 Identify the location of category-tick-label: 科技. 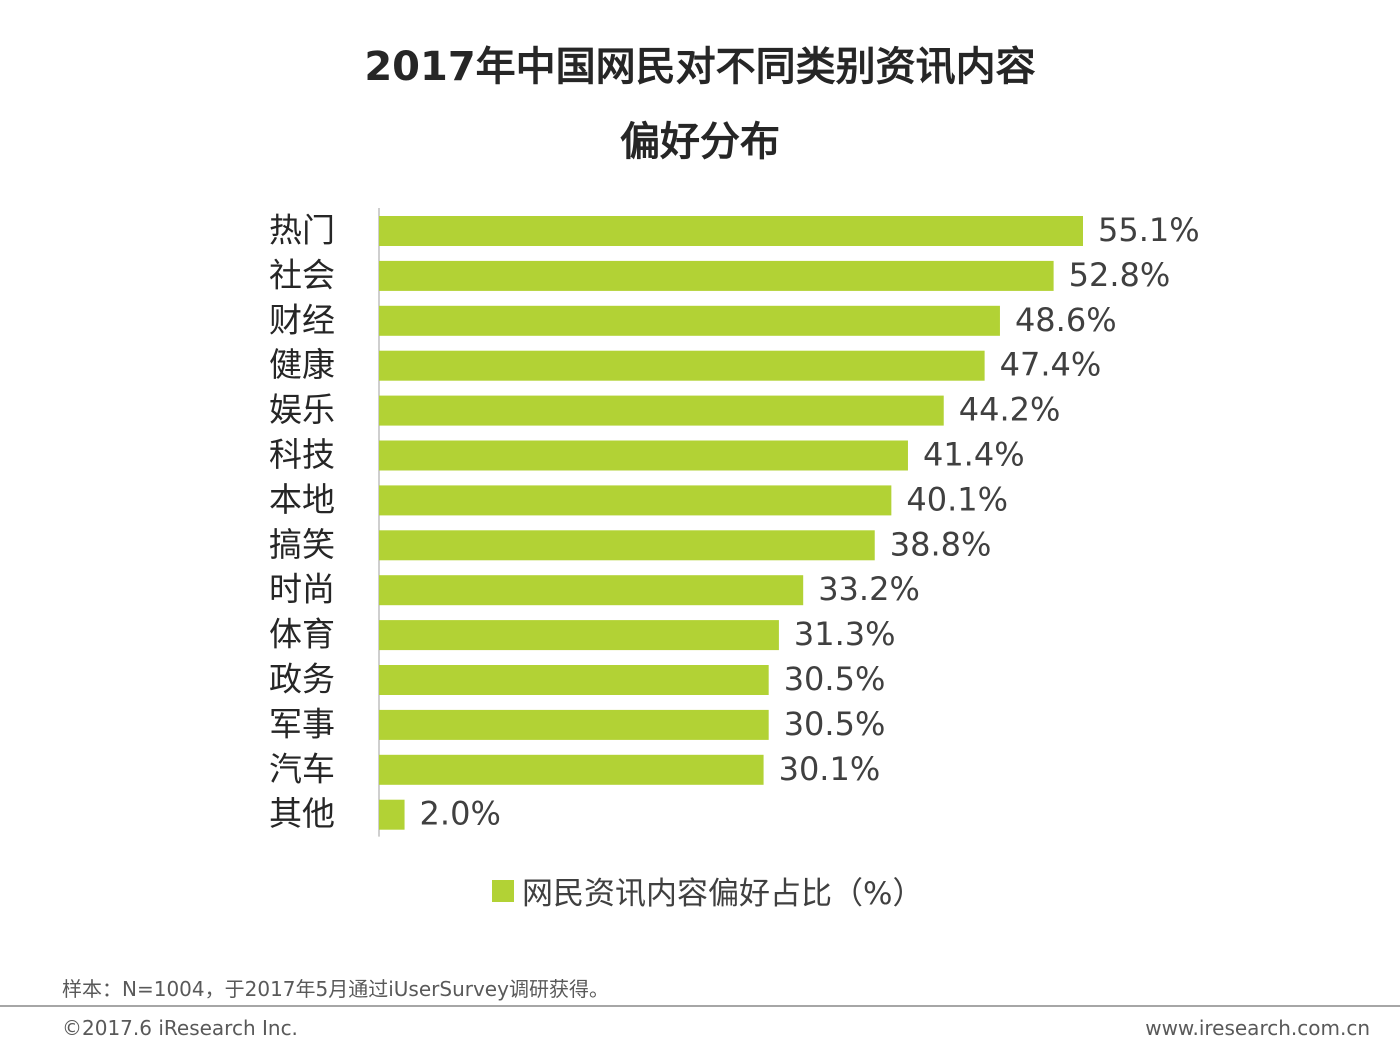
(302, 454).